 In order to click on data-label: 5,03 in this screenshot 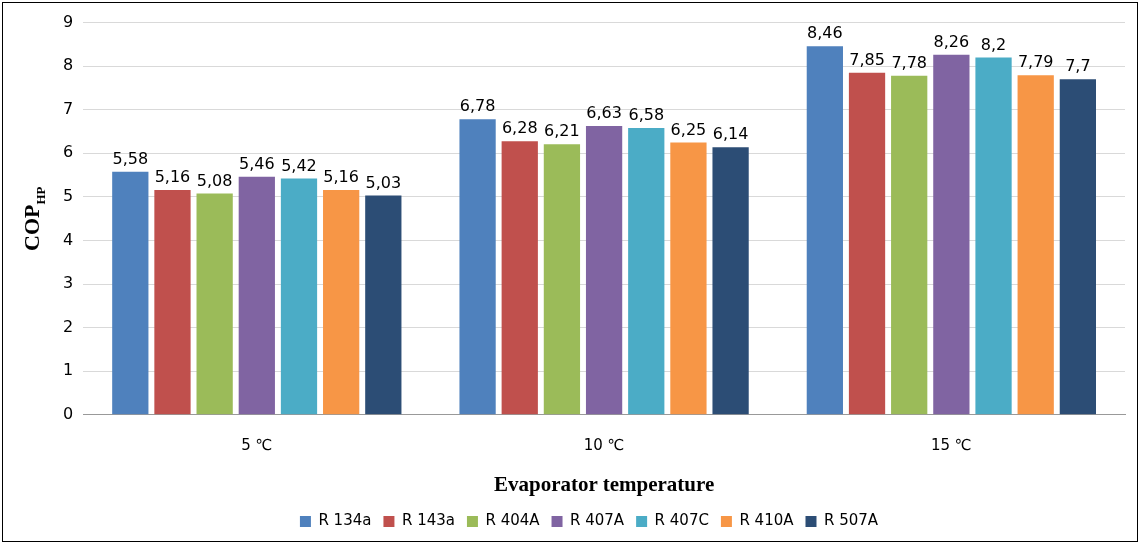, I will do `click(383, 182)`.